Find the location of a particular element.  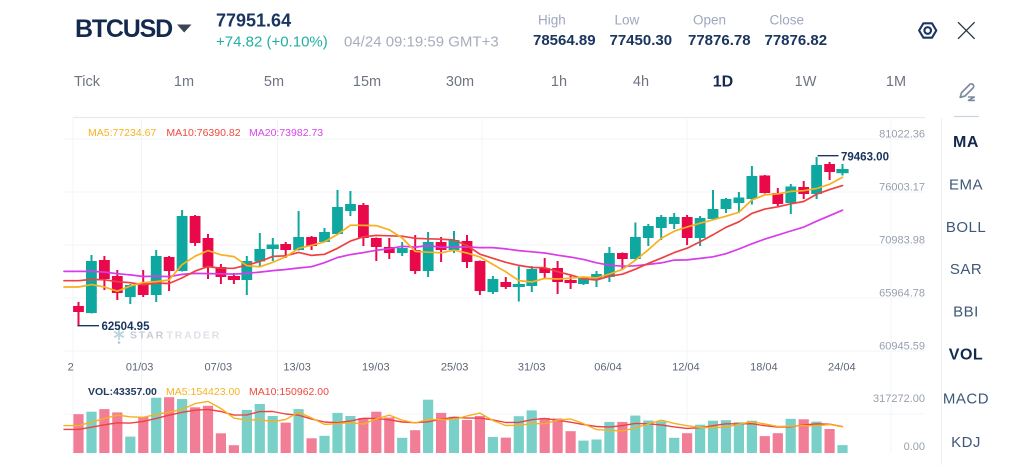

svg-text: 1D is located at coordinates (723, 82).